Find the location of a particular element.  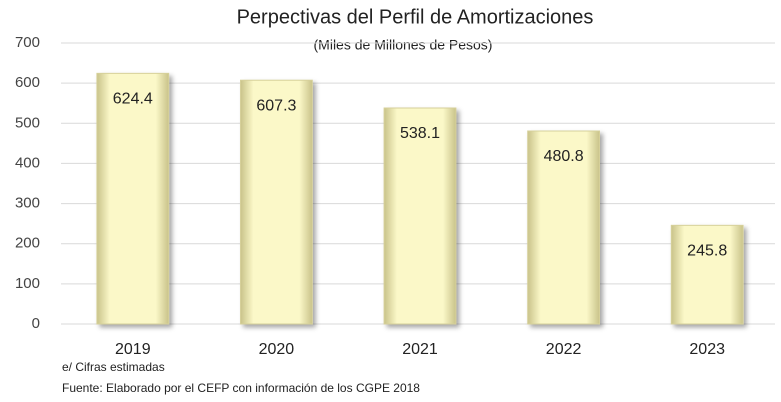

y-tick-label: 200 is located at coordinates (27, 243).